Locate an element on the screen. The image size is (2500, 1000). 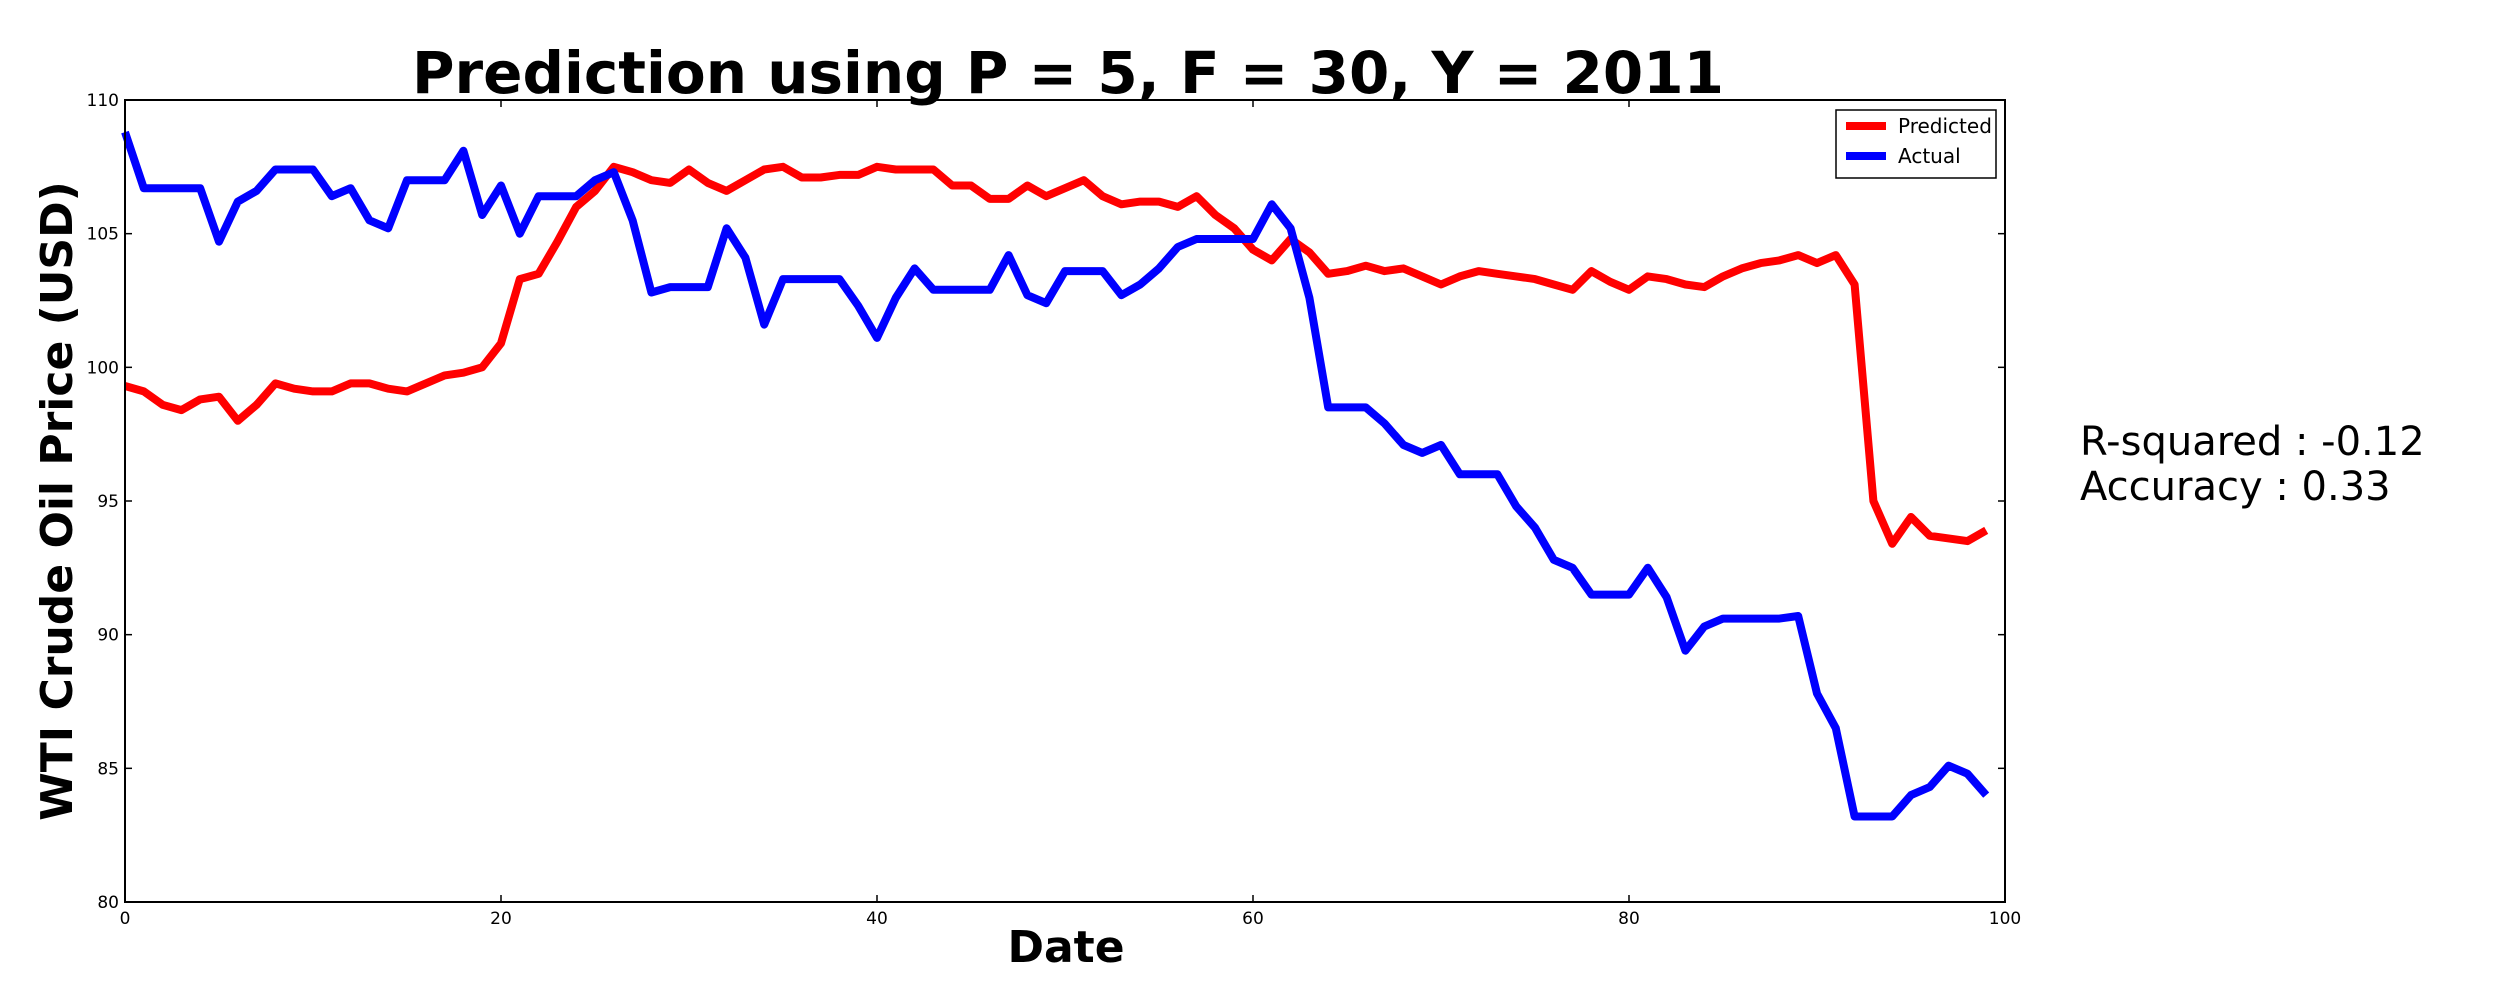
x-tick-label: 0 is located at coordinates (125, 919).